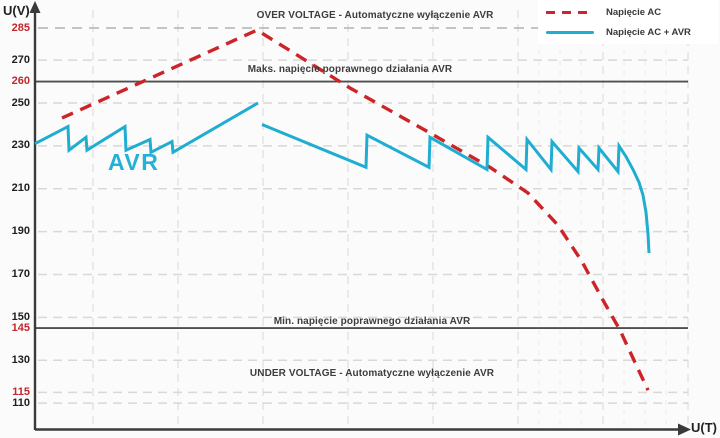 The height and width of the screenshot is (438, 720). What do you see at coordinates (648, 32) in the screenshot?
I see `legend-label-ac-avr: Napięcie AC + AVR` at bounding box center [648, 32].